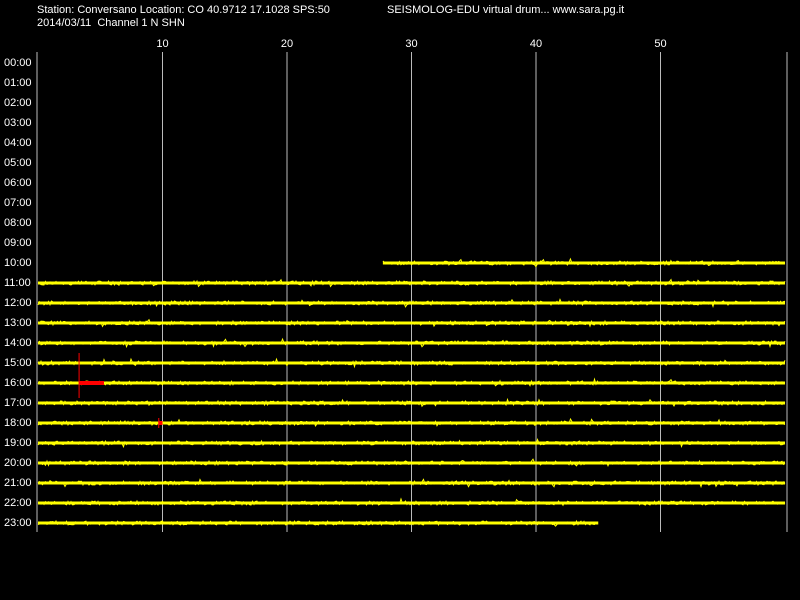  What do you see at coordinates (18, 323) in the screenshot?
I see `hour-label: 13:00` at bounding box center [18, 323].